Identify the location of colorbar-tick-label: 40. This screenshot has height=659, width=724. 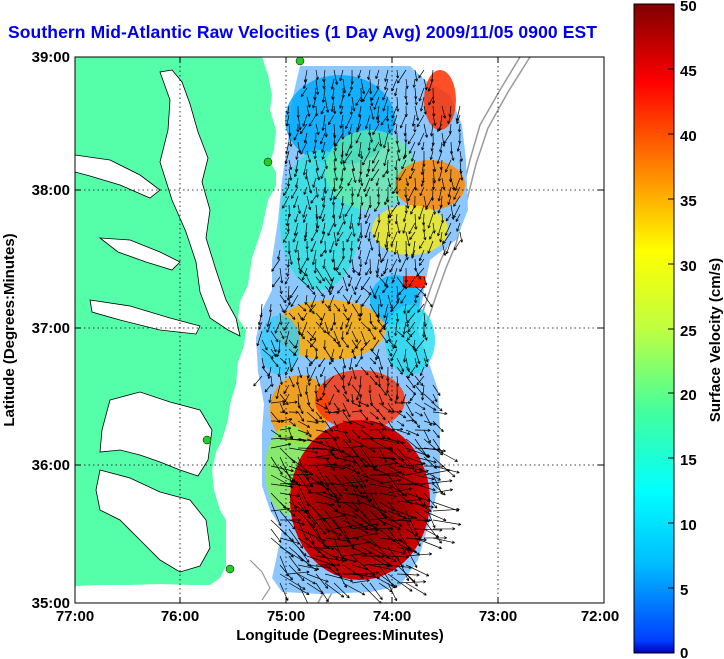
(688, 136).